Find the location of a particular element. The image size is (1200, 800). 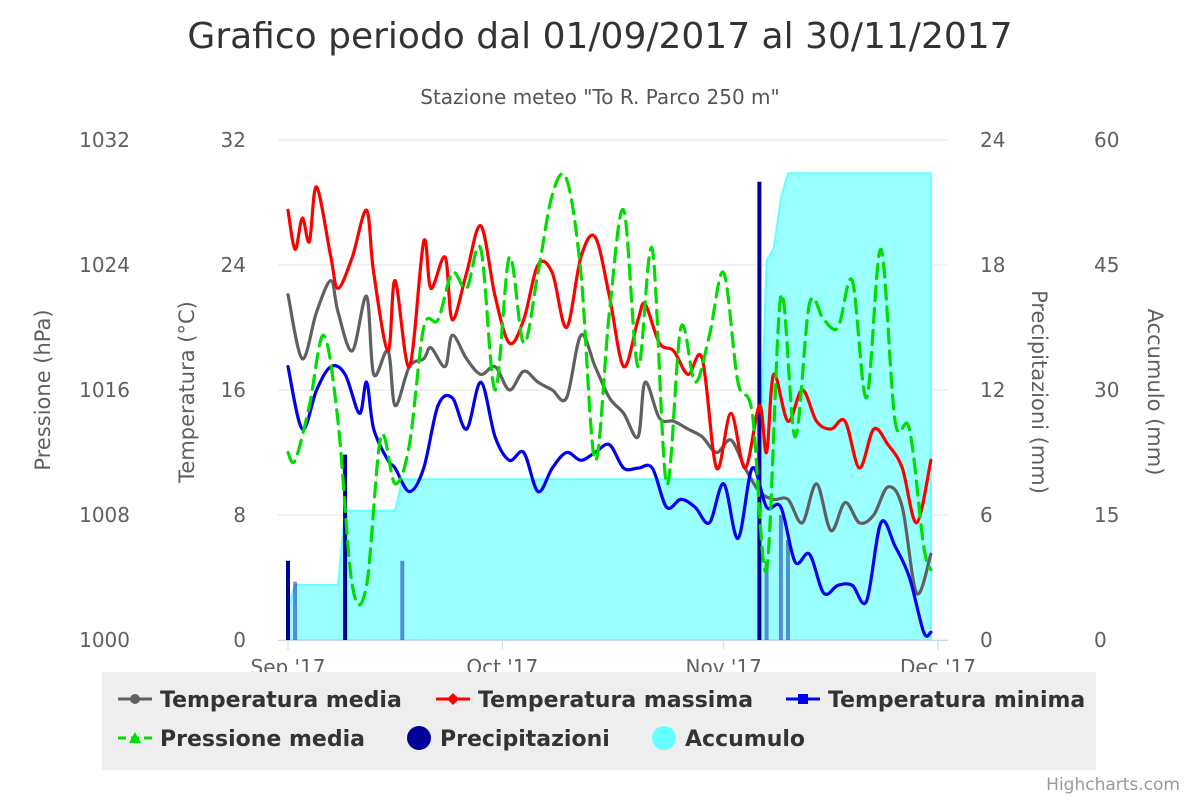

legend-marker-square is located at coordinates (803, 699).